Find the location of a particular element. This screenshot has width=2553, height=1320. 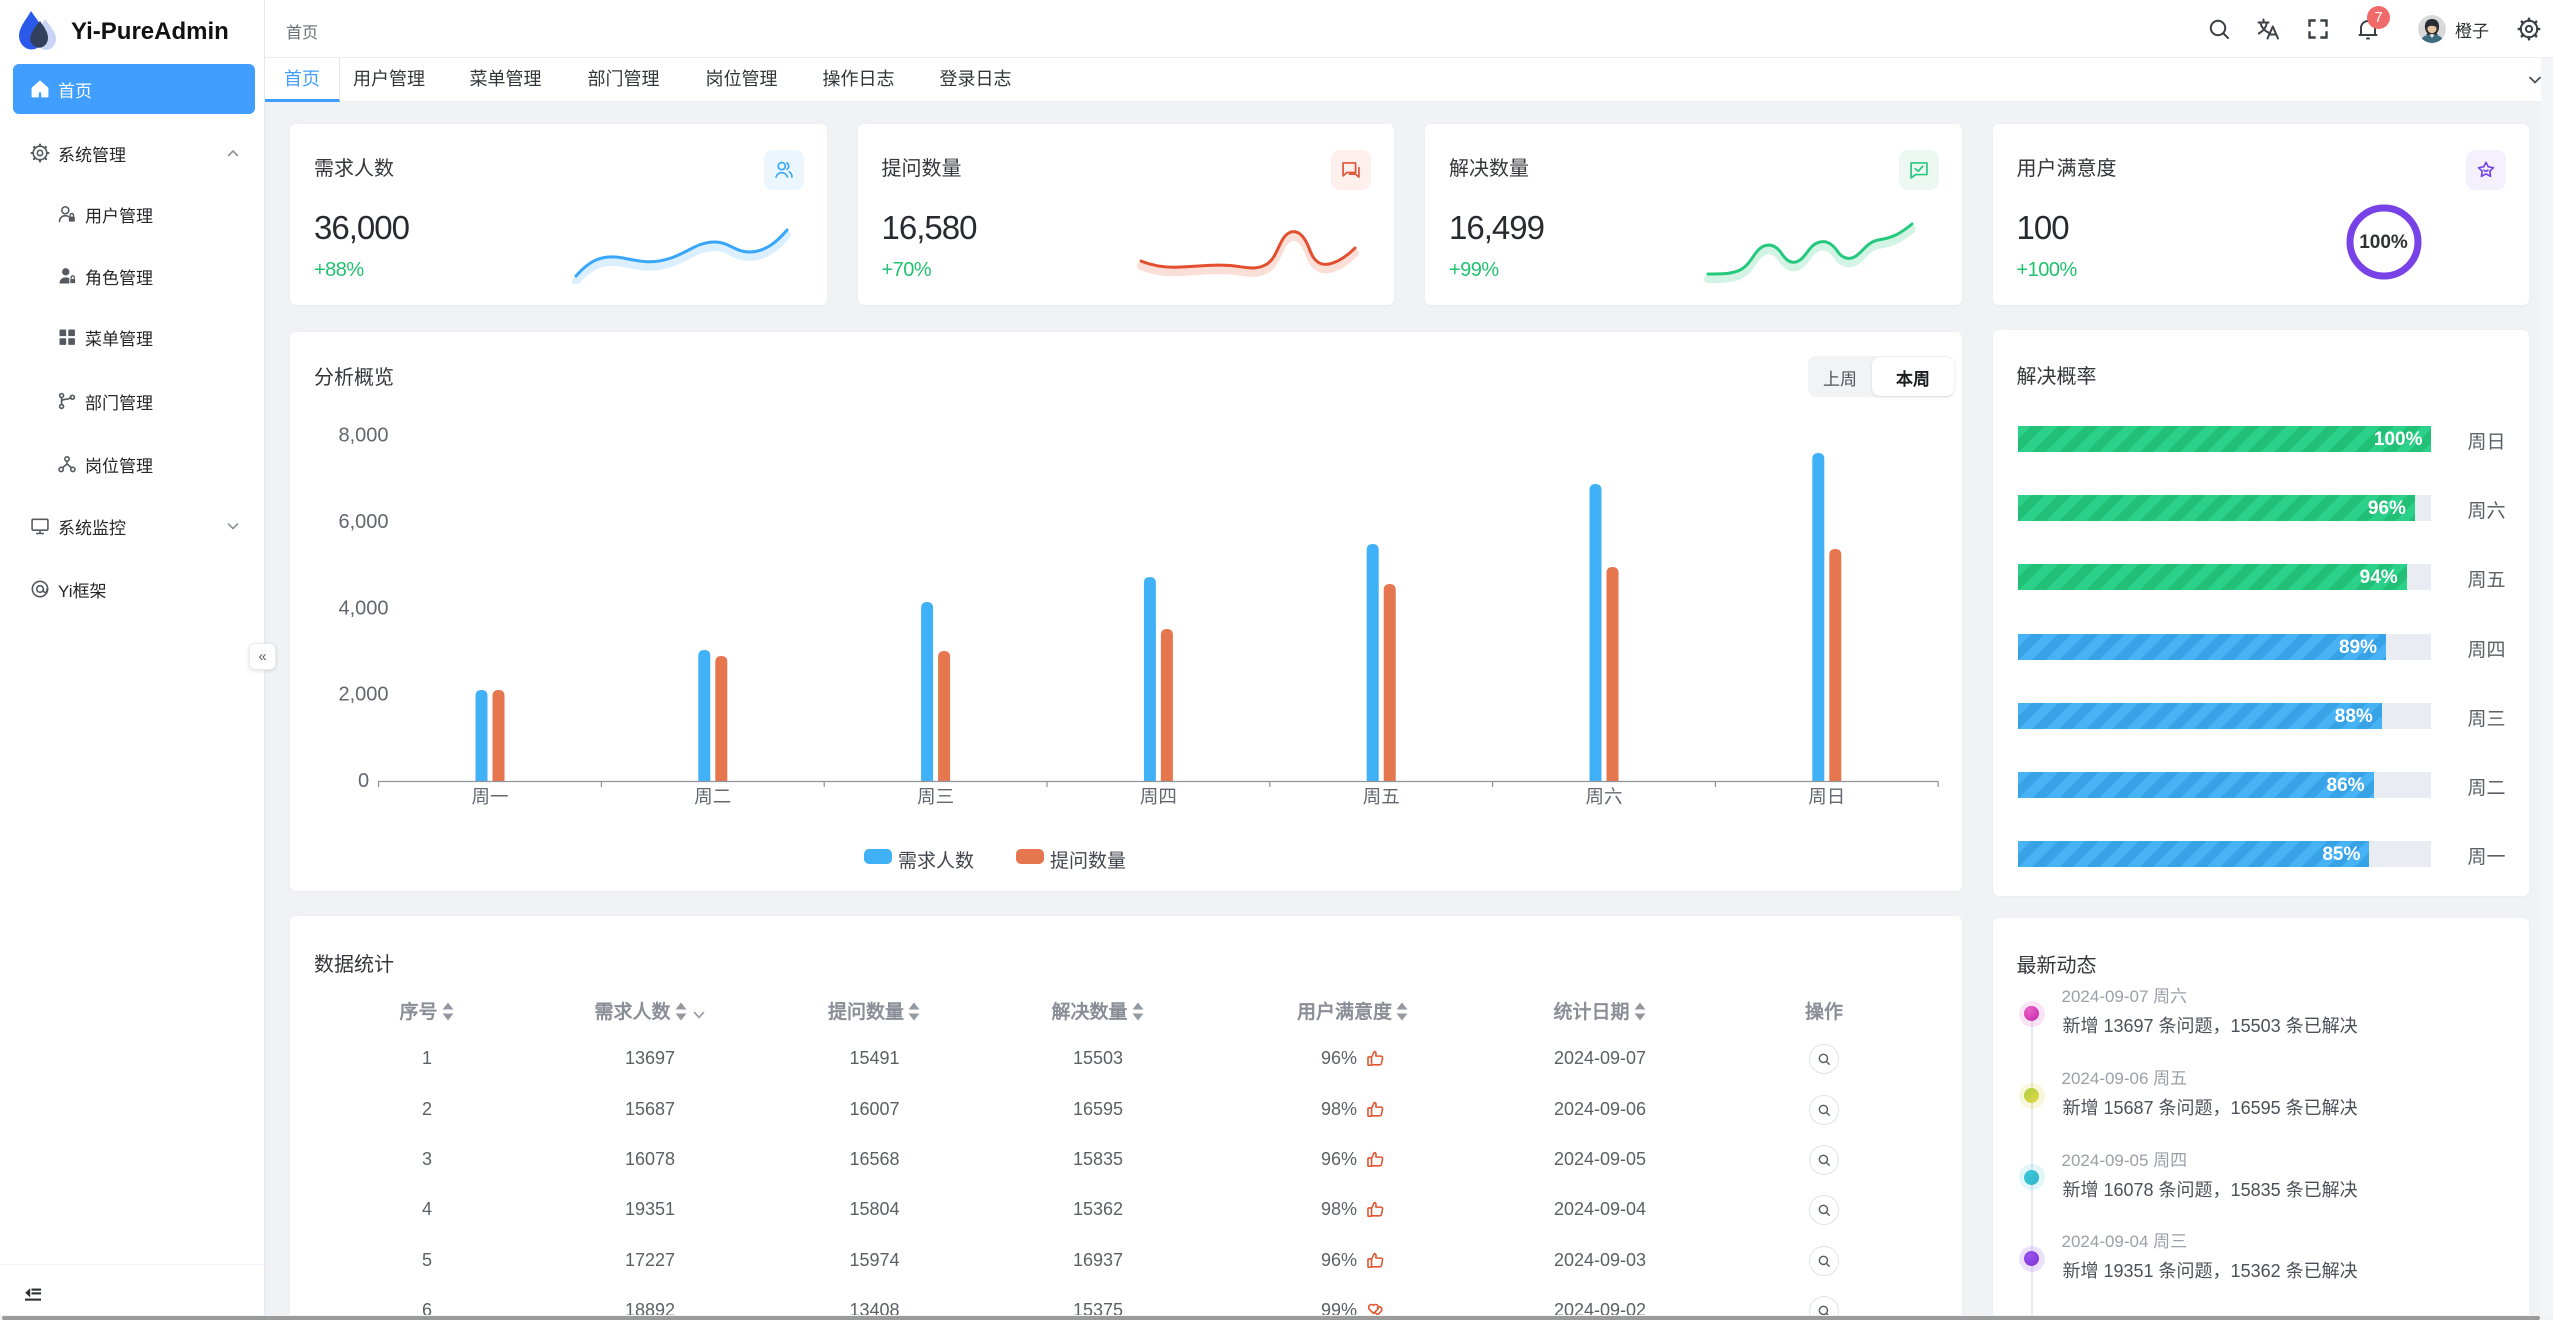

svg-text: 6,000 is located at coordinates (363, 522).